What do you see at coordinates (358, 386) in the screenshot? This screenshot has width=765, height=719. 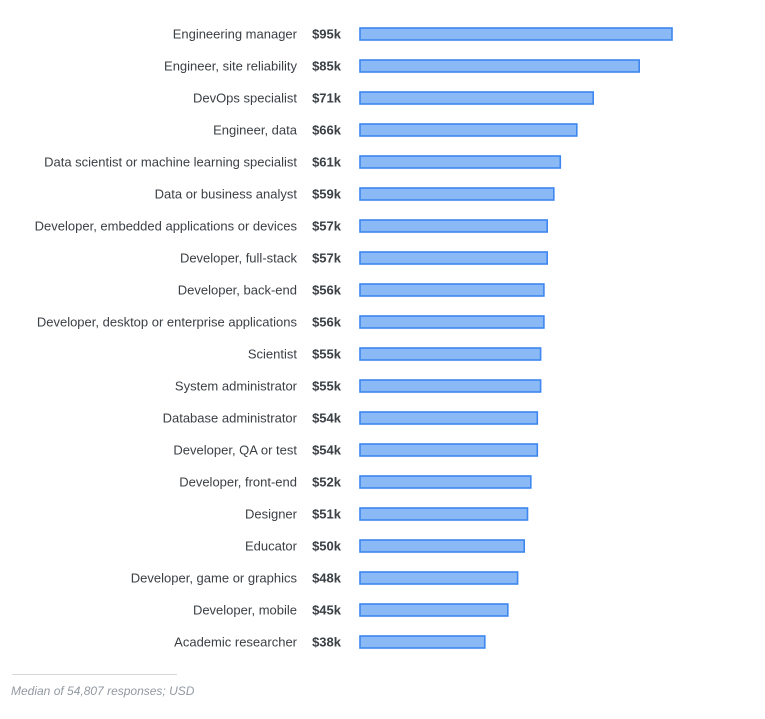 I see `chart-row: System administrator $55k` at bounding box center [358, 386].